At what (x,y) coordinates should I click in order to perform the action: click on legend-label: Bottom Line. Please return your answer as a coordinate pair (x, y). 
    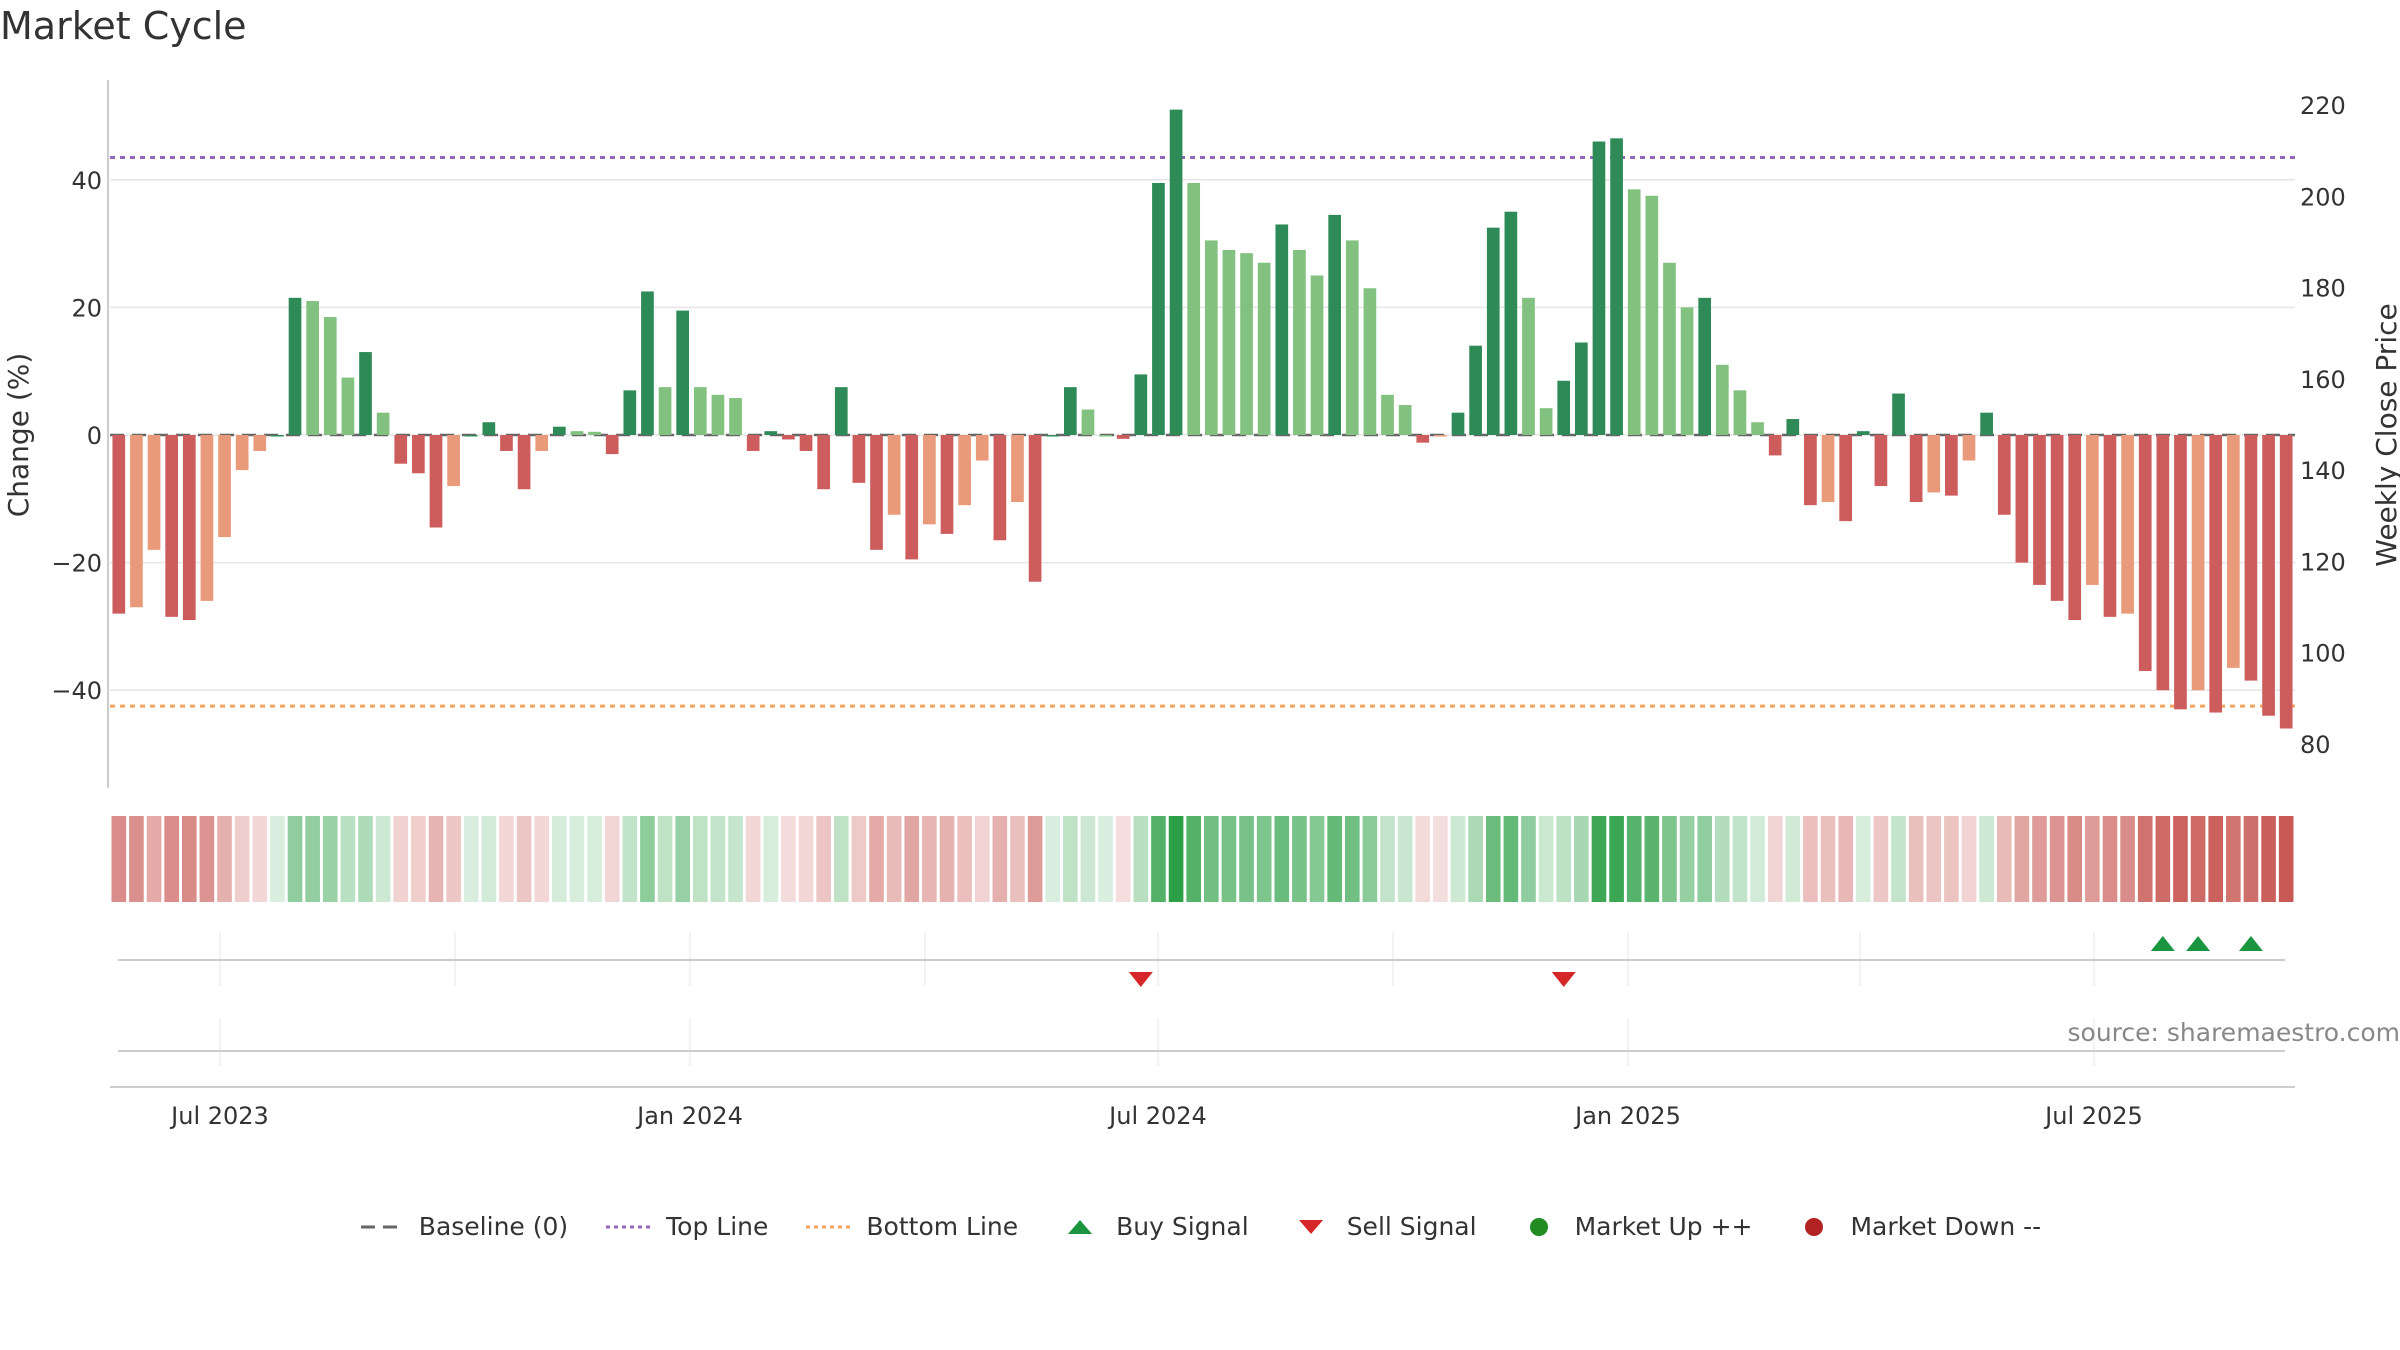
    Looking at the image, I should click on (942, 1226).